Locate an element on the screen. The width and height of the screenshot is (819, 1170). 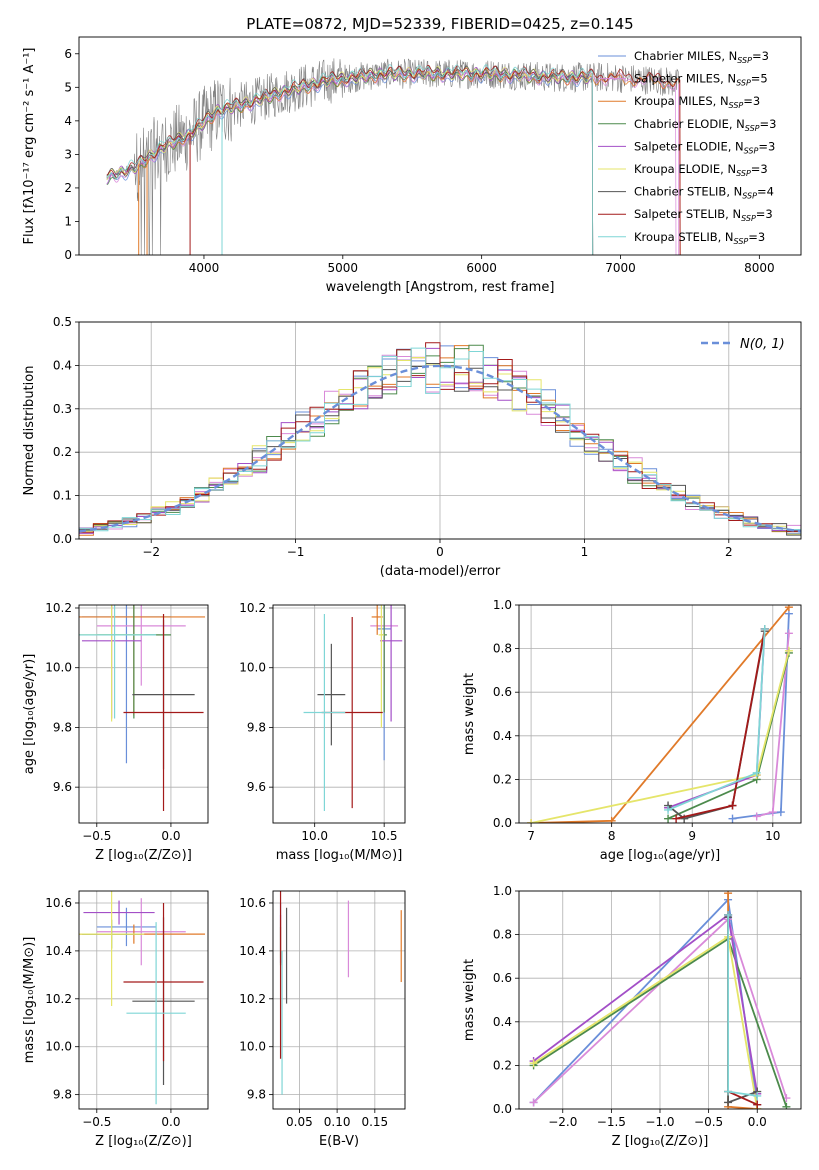
x-tick-label: 4000 is located at coordinates (204, 268).